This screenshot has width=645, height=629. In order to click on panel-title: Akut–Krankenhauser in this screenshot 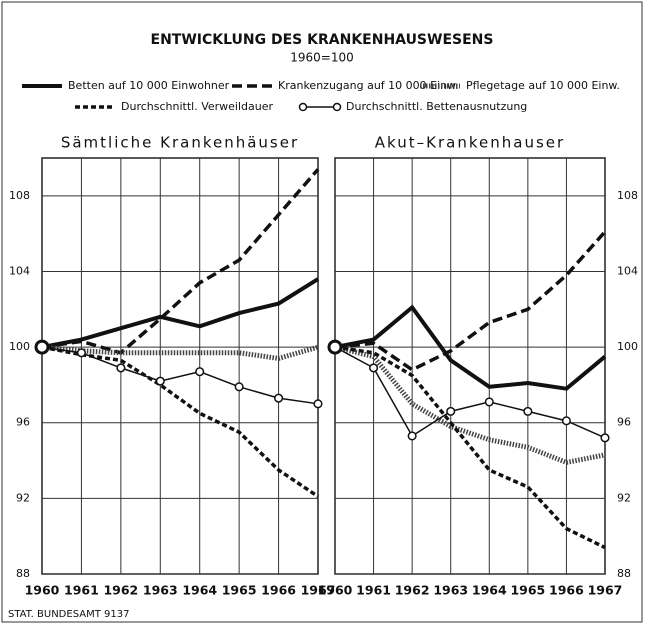, I will do `click(470, 143)`.